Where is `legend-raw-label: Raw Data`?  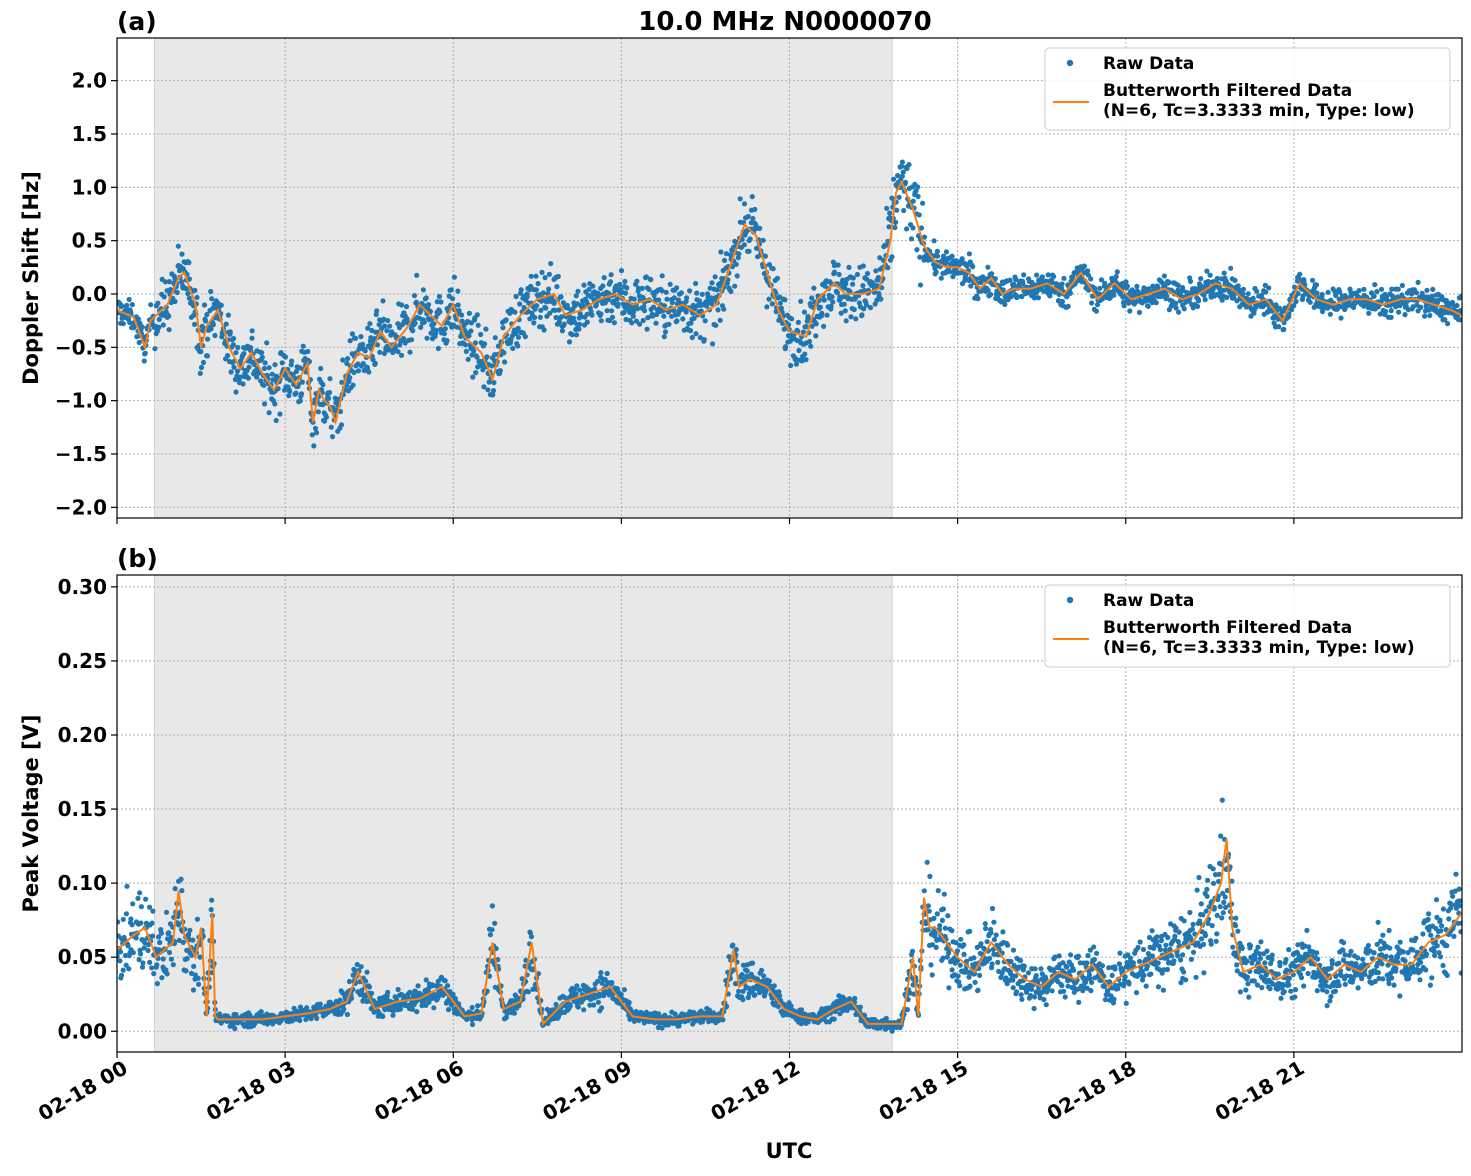
legend-raw-label: Raw Data is located at coordinates (1148, 64).